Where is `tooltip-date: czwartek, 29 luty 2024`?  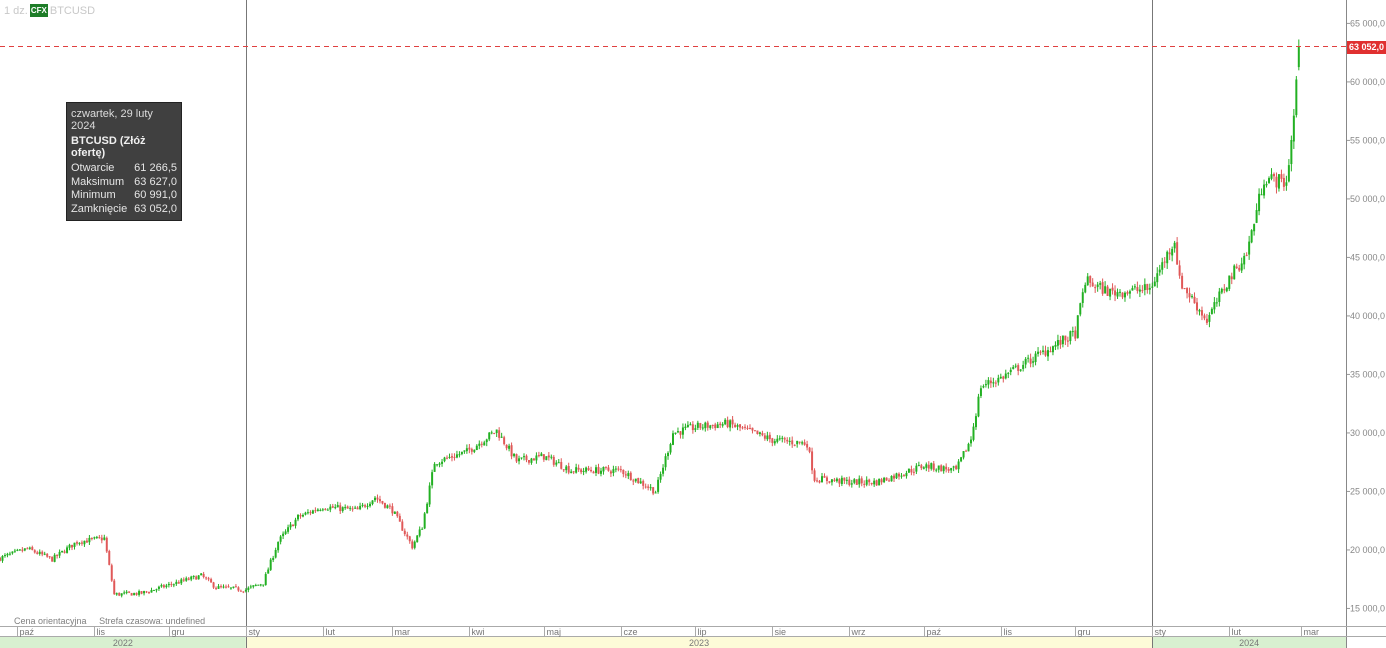
tooltip-date: czwartek, 29 luty 2024 is located at coordinates (112, 120).